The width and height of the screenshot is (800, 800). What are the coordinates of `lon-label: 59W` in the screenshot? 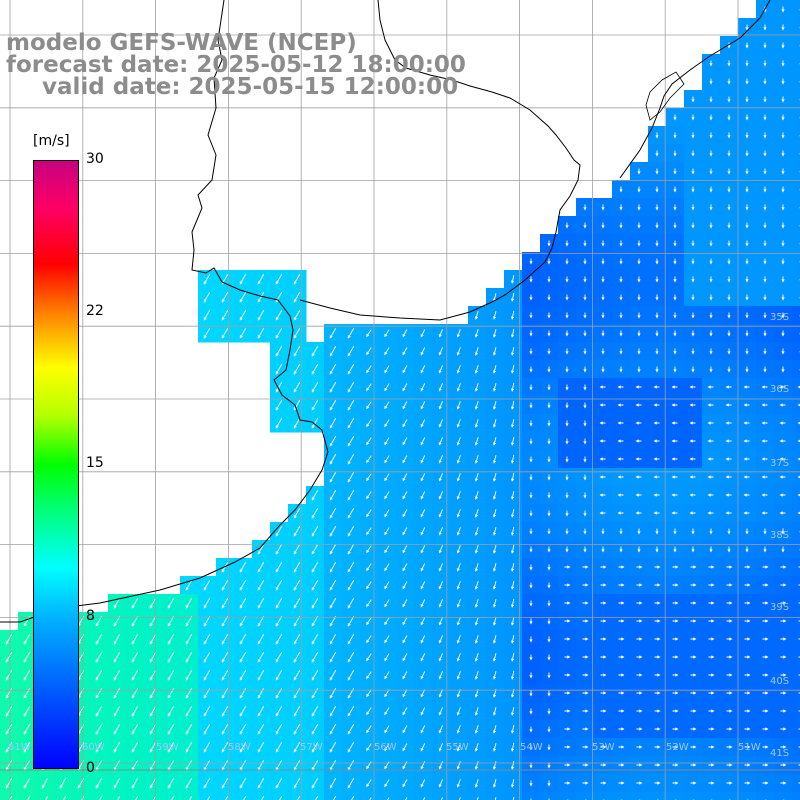 It's located at (167, 747).